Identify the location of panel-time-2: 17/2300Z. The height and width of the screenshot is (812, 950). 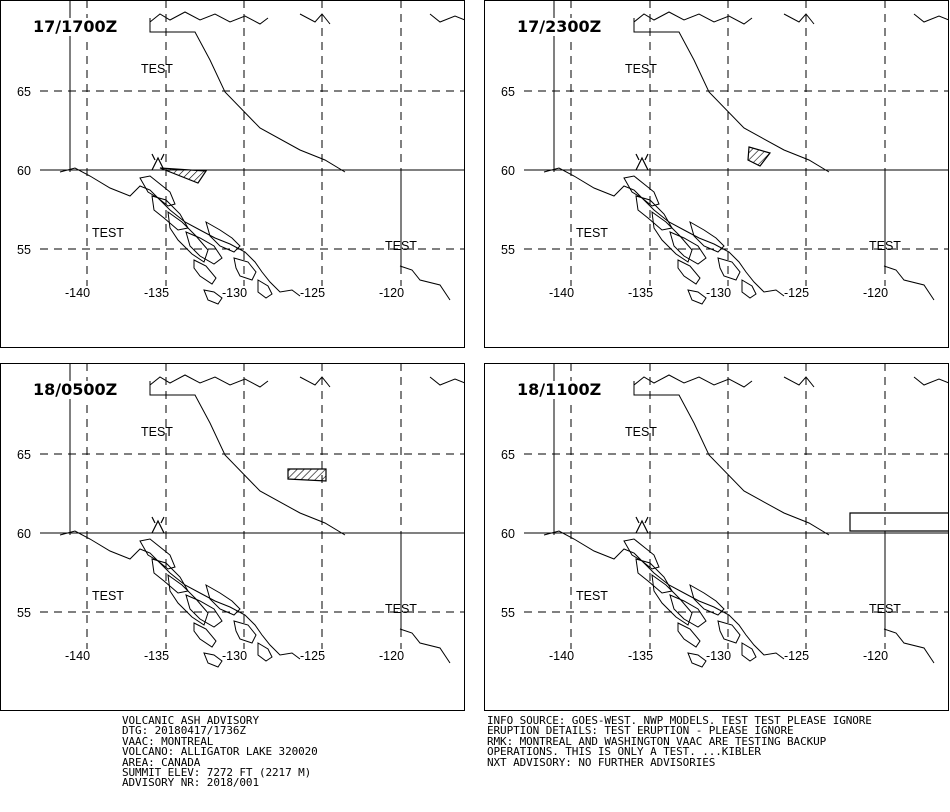
(559, 26).